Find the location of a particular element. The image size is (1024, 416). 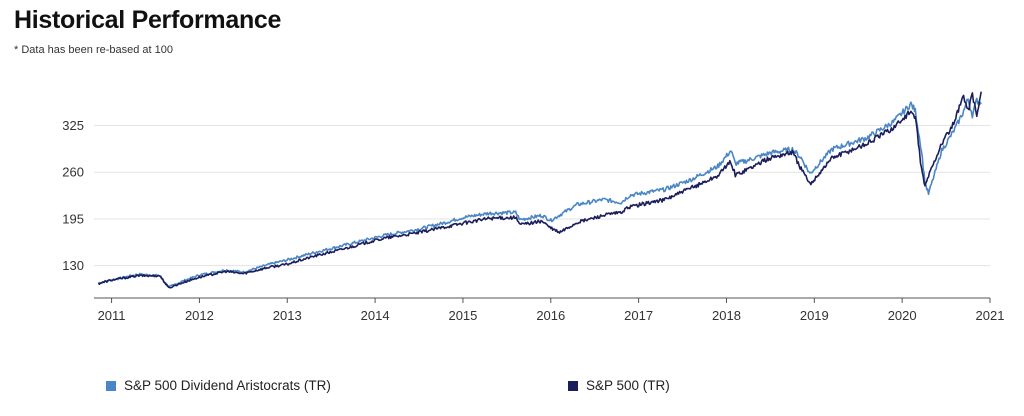

legend-item-sp500: S&P 500 (TR) is located at coordinates (619, 385).